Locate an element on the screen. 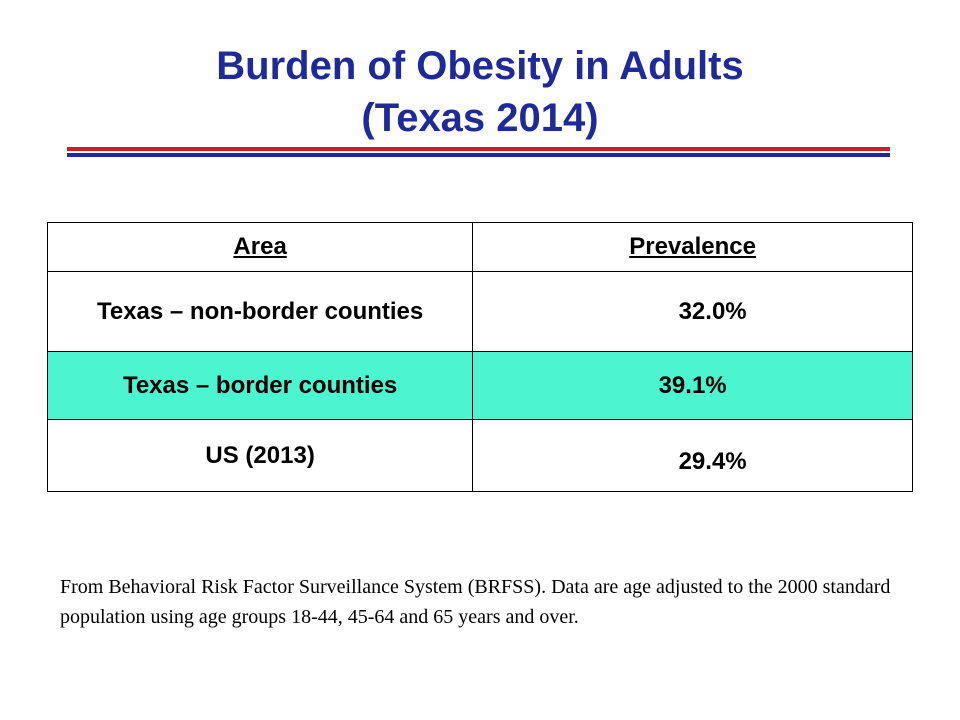  header-prevalence: Prevalence is located at coordinates (692, 247).